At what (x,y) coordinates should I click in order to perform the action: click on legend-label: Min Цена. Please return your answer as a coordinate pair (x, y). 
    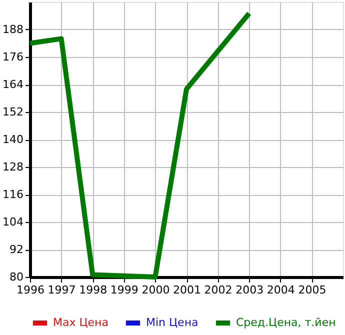
    Looking at the image, I should click on (172, 322).